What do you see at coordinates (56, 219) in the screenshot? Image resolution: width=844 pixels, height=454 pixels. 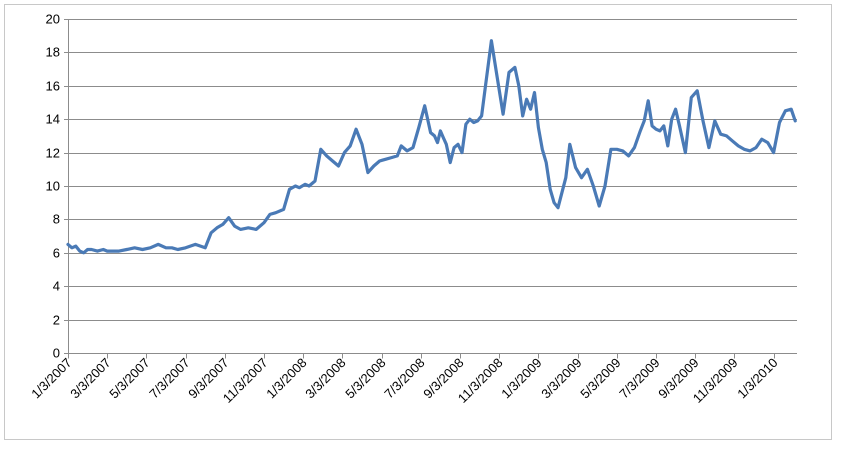 I see `y-tick-label: 8` at bounding box center [56, 219].